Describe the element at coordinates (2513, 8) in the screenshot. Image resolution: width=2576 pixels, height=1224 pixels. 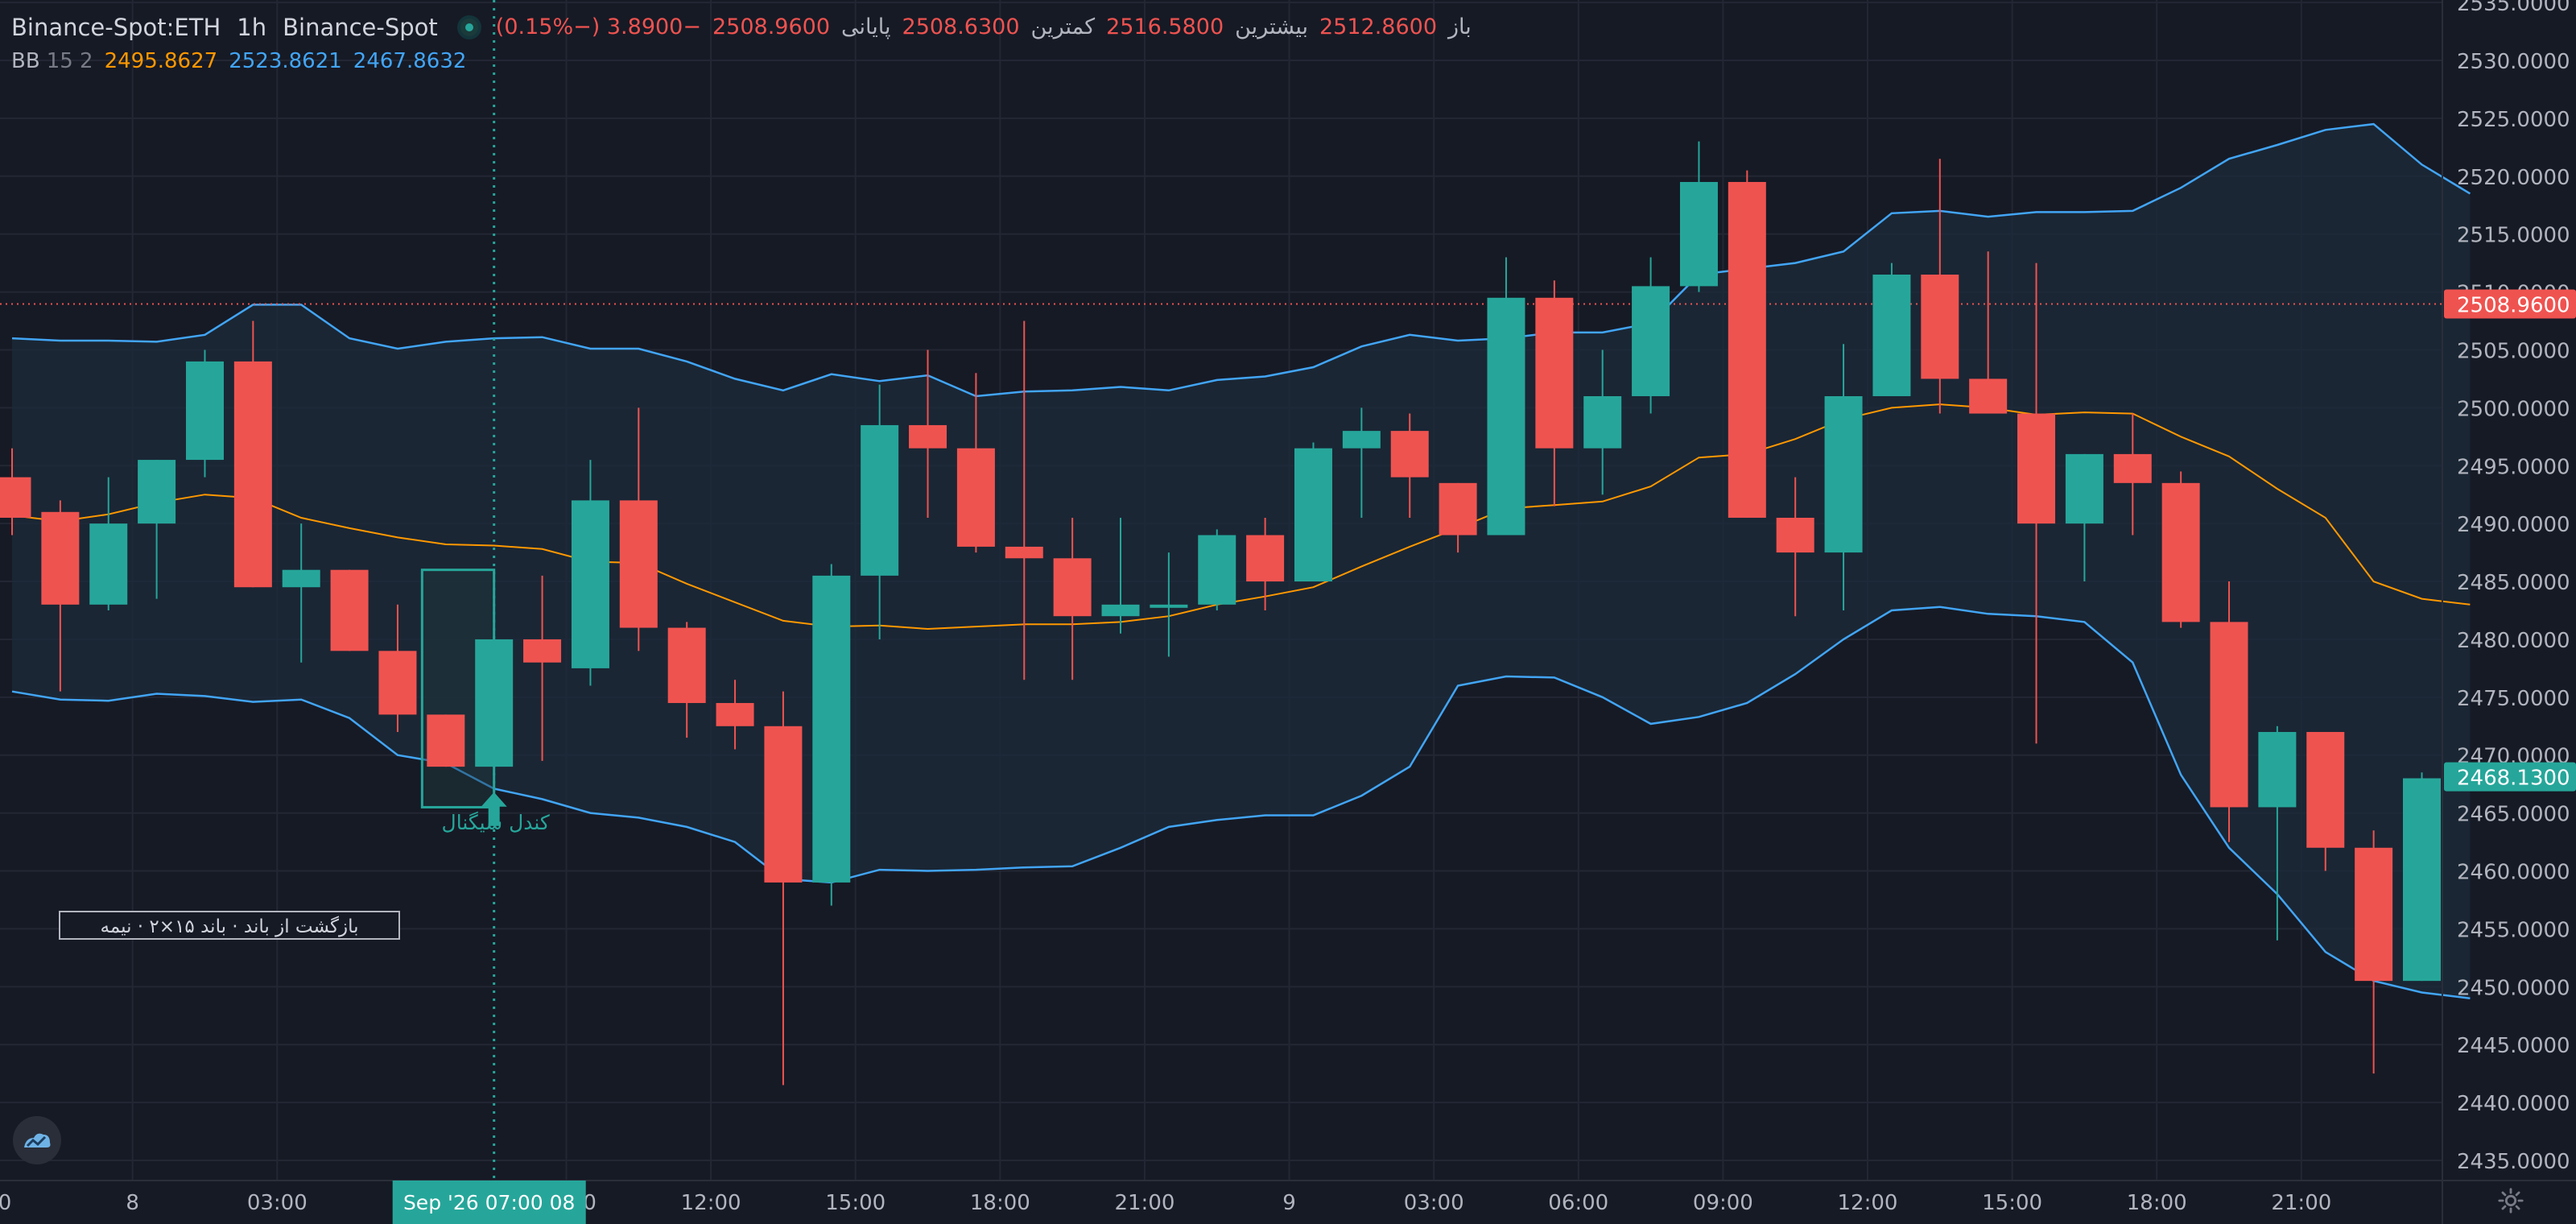
I see `price-tick-label: 2535.0000` at that location.